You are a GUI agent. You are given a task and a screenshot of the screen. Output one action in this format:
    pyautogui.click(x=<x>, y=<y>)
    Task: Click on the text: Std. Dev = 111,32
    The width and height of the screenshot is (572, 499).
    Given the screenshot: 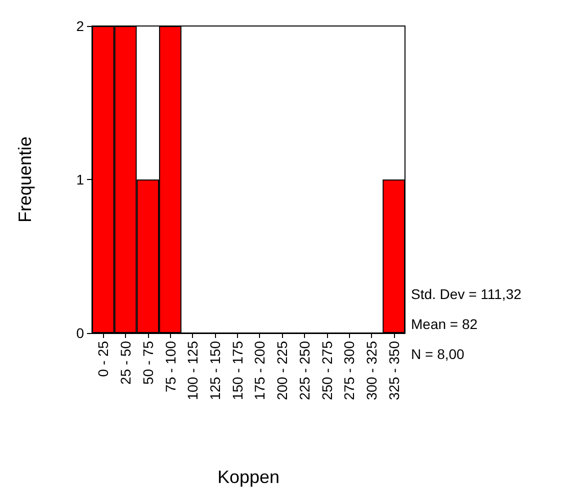 What is the action you would take?
    pyautogui.click(x=466, y=294)
    